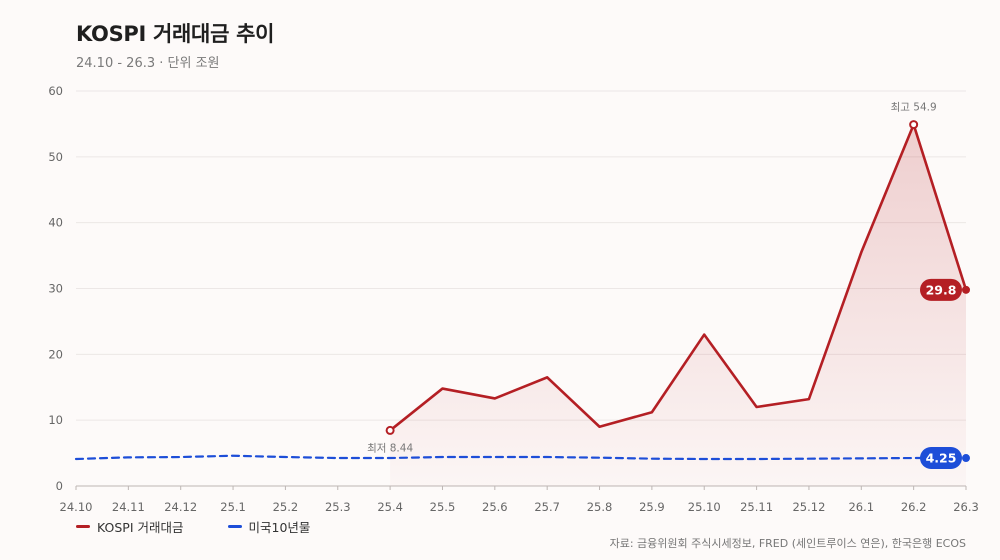 Image resolution: width=1000 pixels, height=560 pixels. What do you see at coordinates (55, 223) in the screenshot?
I see `y-tick-label: 40` at bounding box center [55, 223].